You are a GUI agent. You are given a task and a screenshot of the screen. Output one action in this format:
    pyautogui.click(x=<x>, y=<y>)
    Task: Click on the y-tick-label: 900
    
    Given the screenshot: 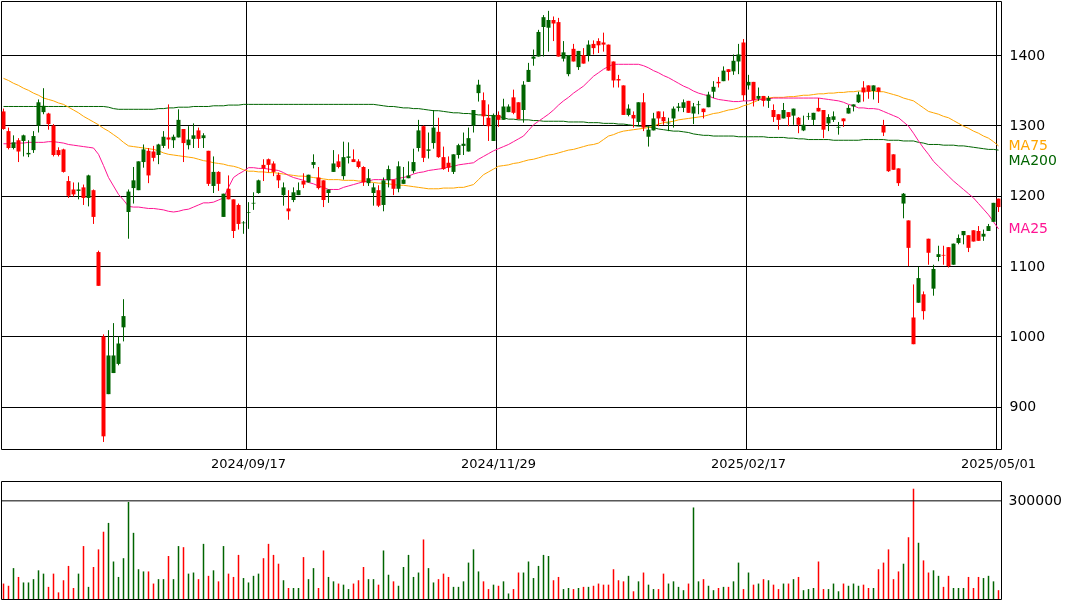 What is the action you would take?
    pyautogui.click(x=1023, y=406)
    